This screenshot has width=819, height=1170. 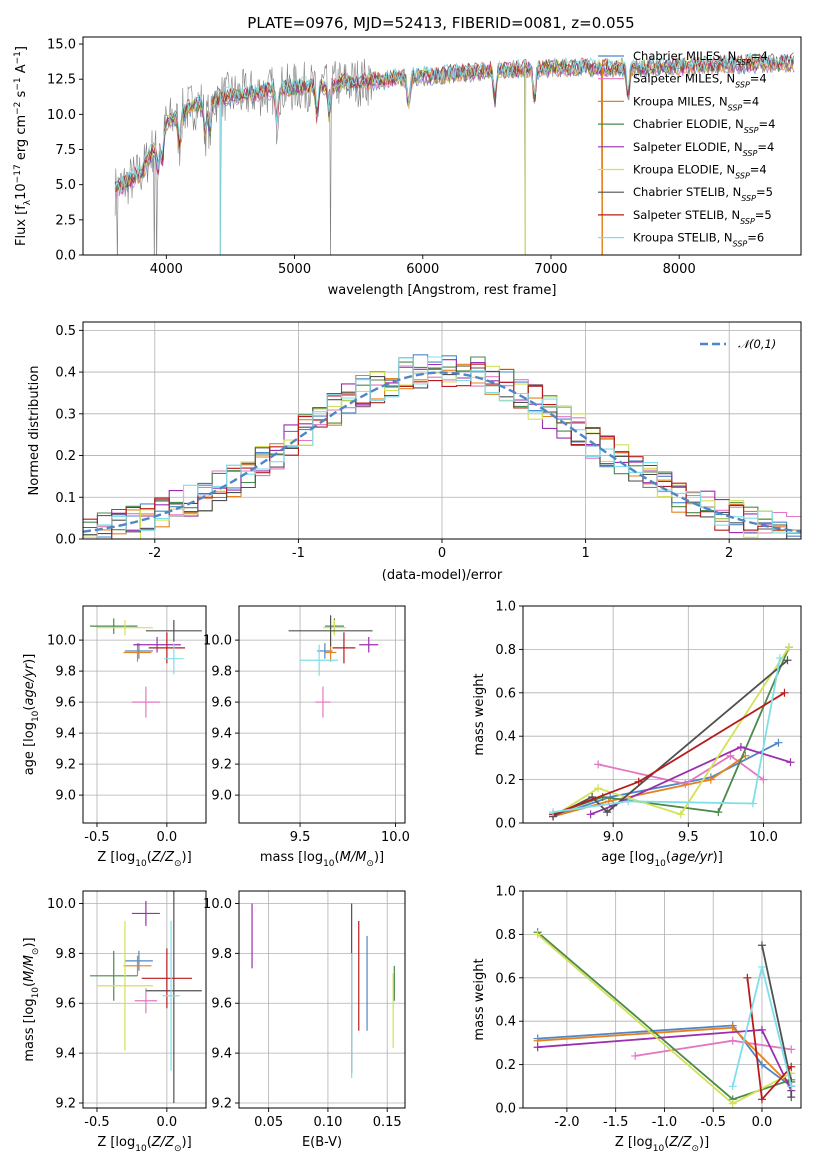 I want to click on legend-label-chabrier_elodie: Chabrier ELODIE, NSSP=4, so click(x=704, y=126).